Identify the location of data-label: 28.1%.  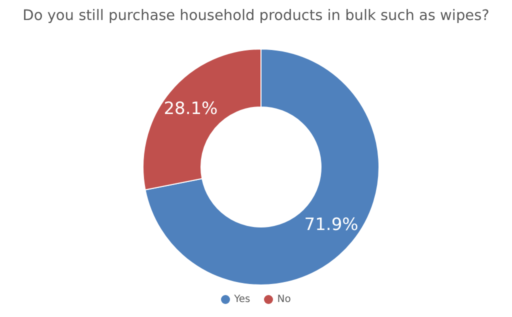
(191, 109).